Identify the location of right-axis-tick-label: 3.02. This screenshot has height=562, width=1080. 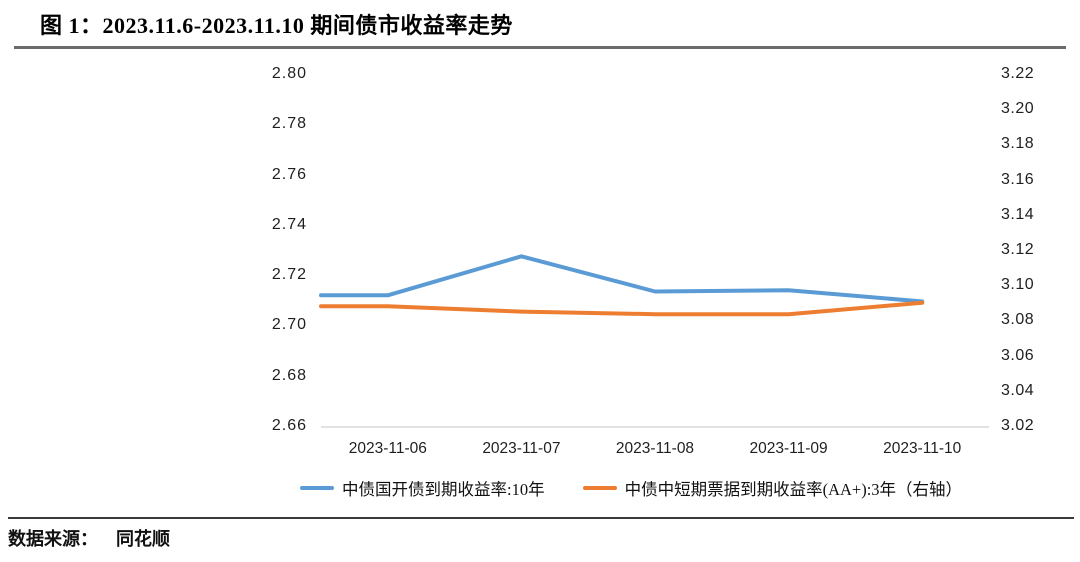
(1018, 425).